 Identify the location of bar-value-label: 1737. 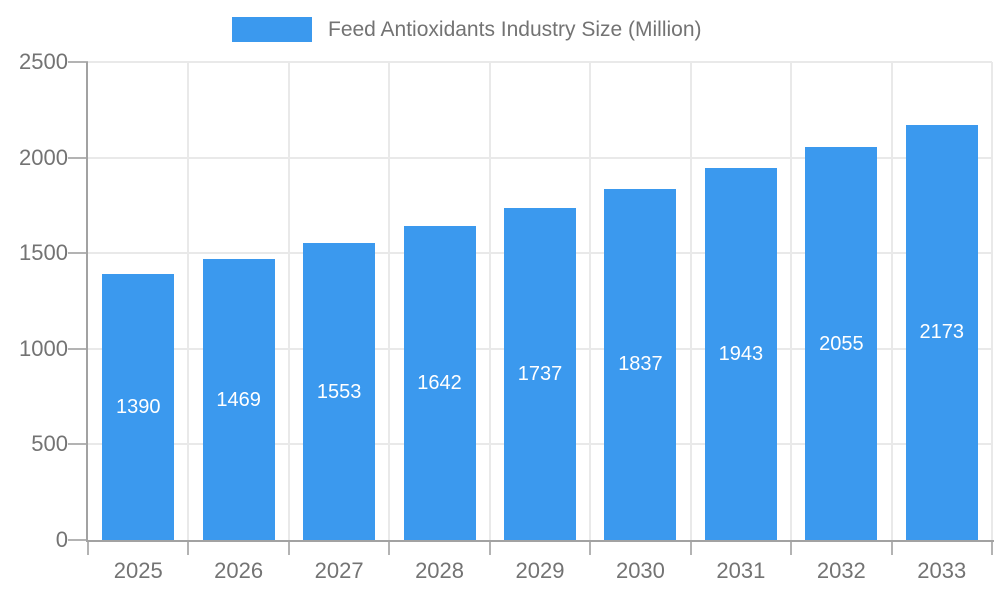
(540, 373).